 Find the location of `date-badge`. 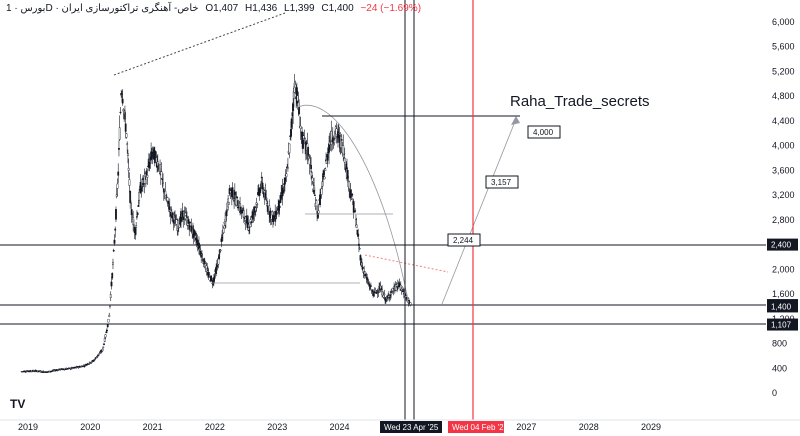

date-badge is located at coordinates (476, 427).